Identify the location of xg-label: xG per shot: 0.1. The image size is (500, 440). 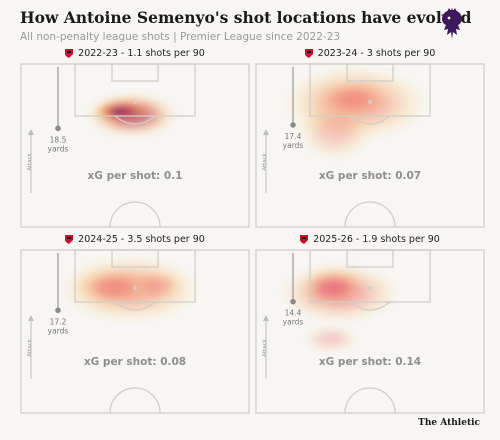
(135, 176).